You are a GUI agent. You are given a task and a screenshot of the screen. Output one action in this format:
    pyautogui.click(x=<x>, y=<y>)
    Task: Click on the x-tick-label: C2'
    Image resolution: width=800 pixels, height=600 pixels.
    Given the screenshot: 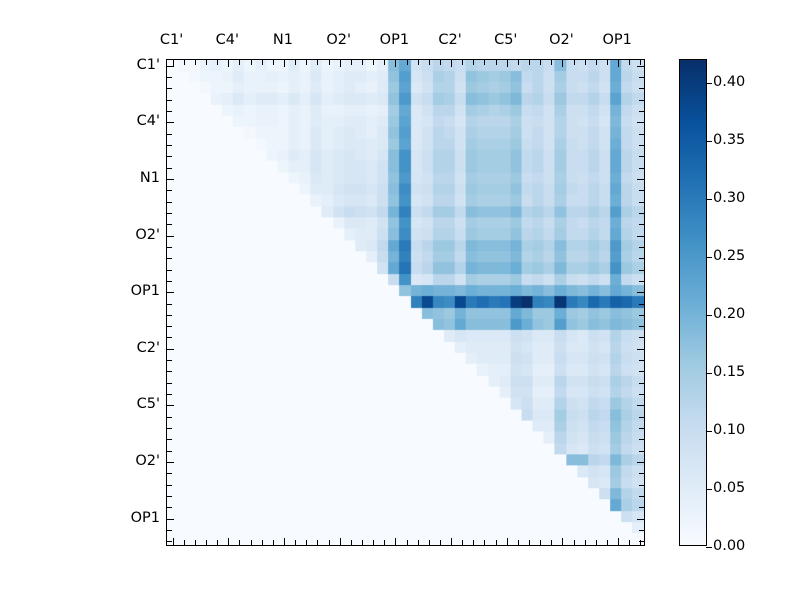 What is the action you would take?
    pyautogui.click(x=450, y=40)
    